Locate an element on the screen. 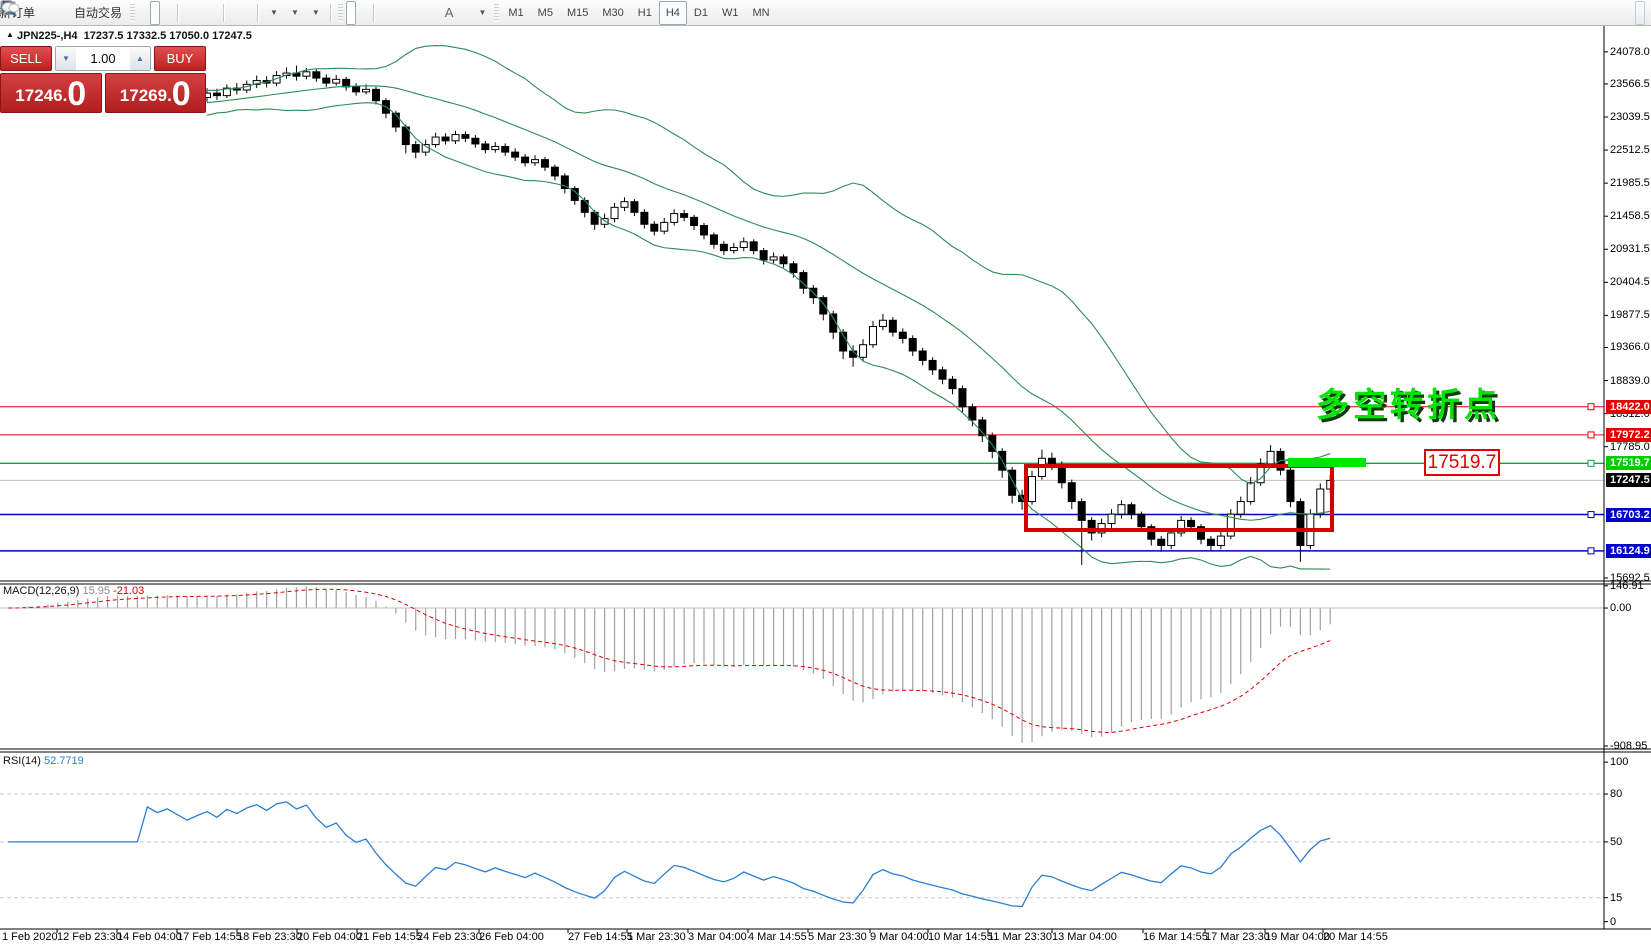 Image resolution: width=1651 pixels, height=947 pixels. time-label: 21 Feb 14:55 is located at coordinates (389, 937).